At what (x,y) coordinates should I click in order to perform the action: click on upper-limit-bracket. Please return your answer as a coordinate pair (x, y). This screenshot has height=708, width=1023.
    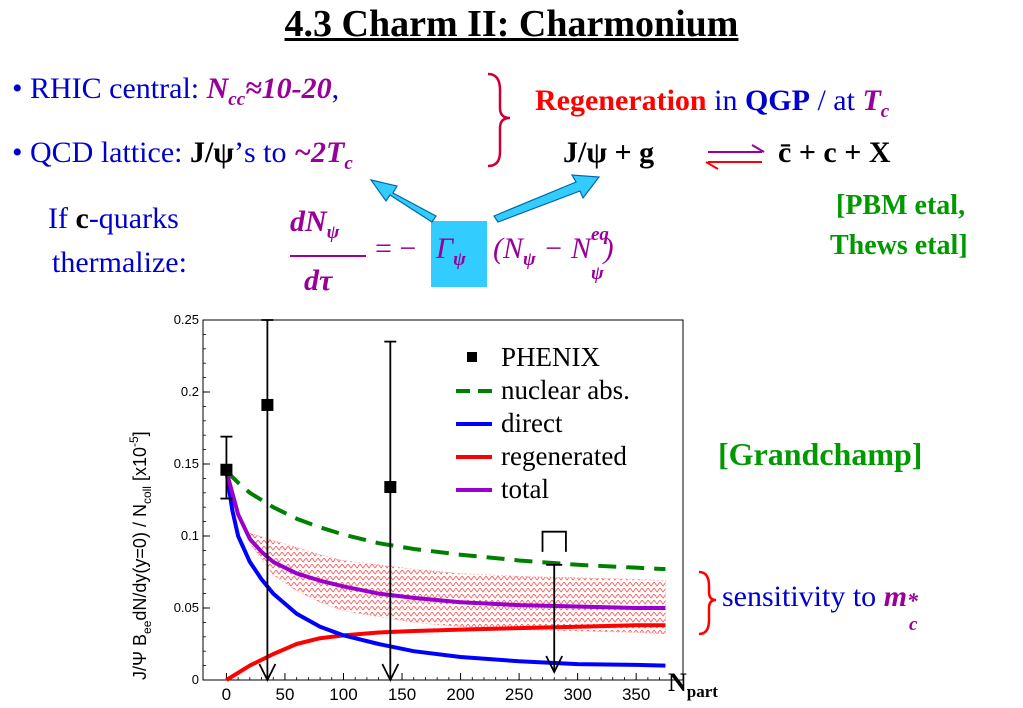
    Looking at the image, I should click on (554, 541).